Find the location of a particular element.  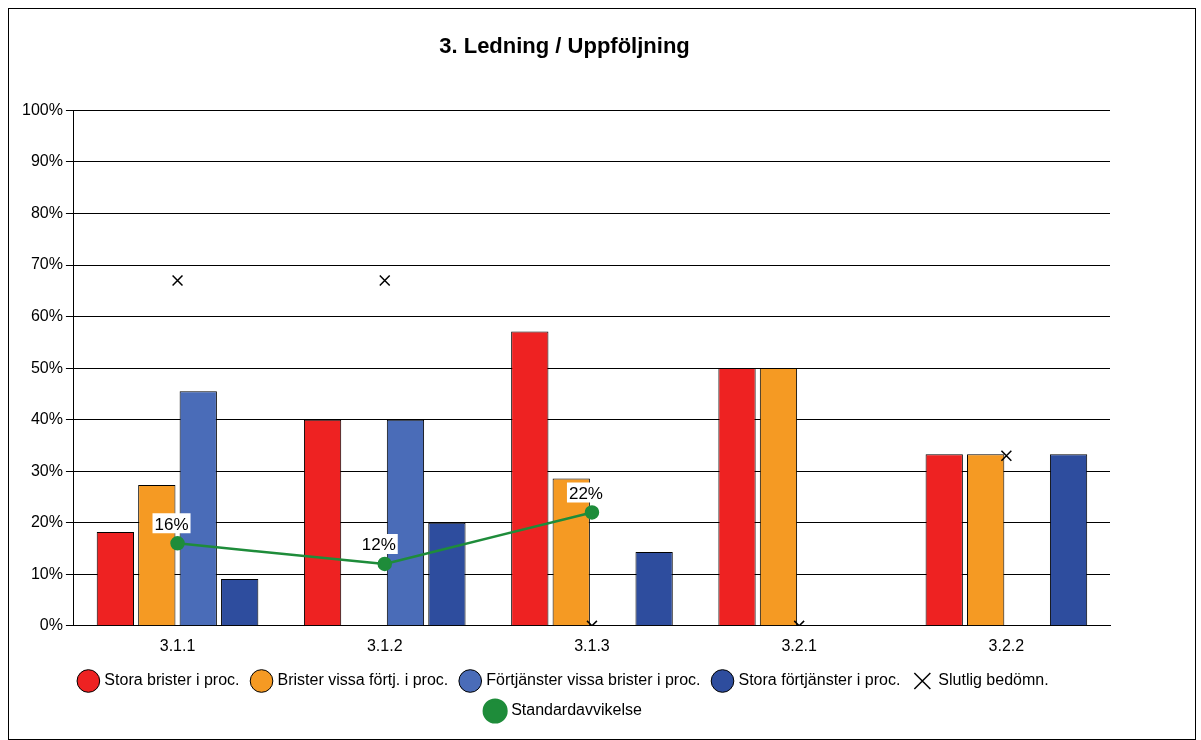

y-tick-label: 60% is located at coordinates (46, 315).